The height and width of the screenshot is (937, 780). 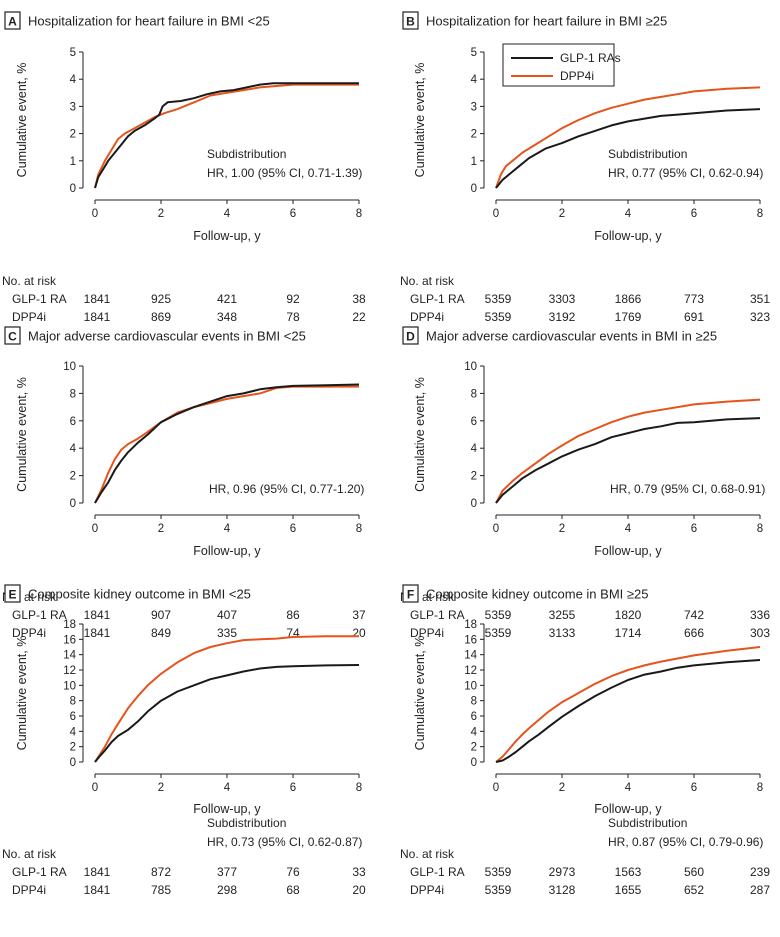 I want to click on legend-box, so click(x=558, y=65).